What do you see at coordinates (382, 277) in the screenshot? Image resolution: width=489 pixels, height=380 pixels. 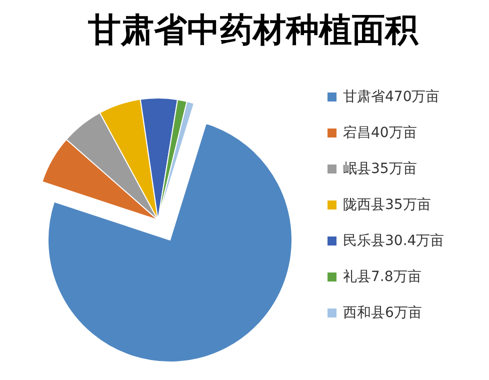 I see `legend-label: 礼县7.8万亩` at bounding box center [382, 277].